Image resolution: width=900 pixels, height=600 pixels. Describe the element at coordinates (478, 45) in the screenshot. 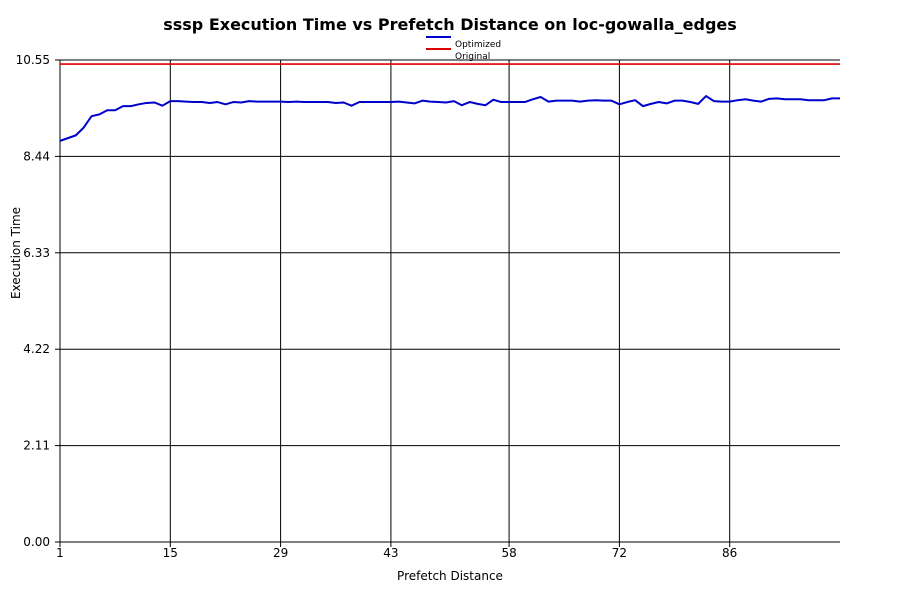

I see `legend-label-optimized: Optimized` at that location.